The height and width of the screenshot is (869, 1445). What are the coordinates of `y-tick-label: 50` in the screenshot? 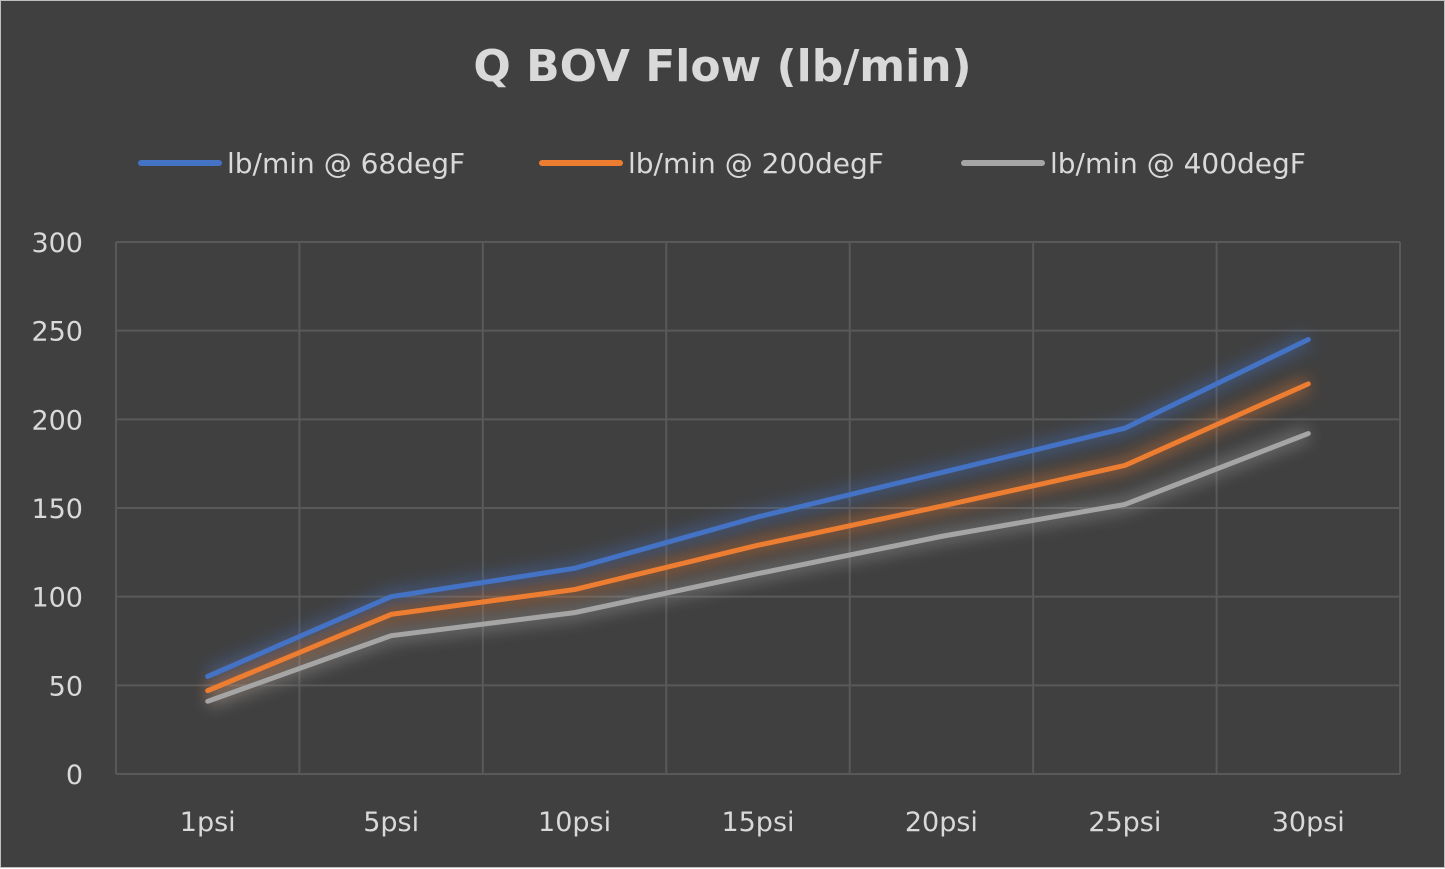 It's located at (66, 686).